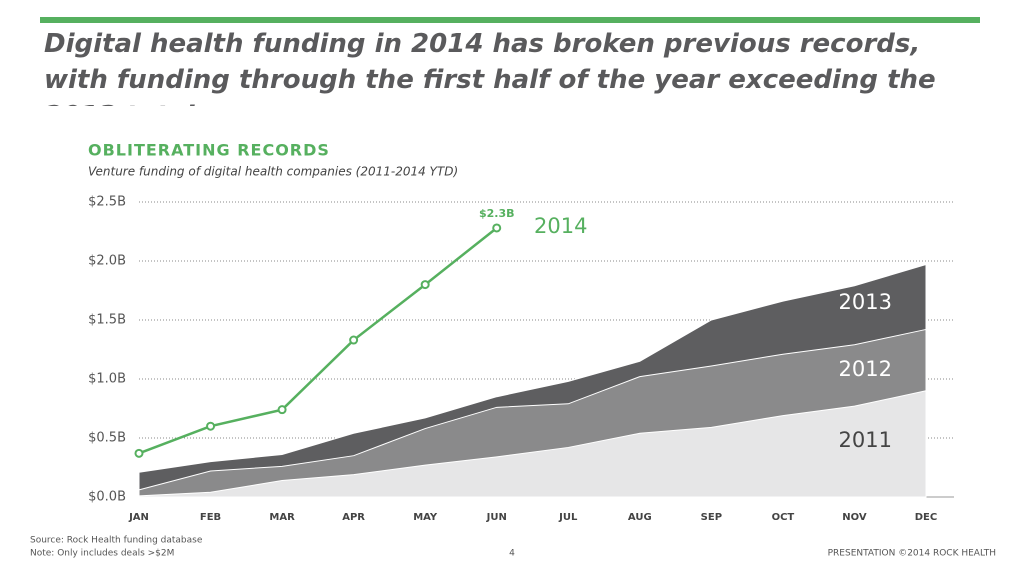  What do you see at coordinates (783, 517) in the screenshot?
I see `x-tick-label: OCT` at bounding box center [783, 517].